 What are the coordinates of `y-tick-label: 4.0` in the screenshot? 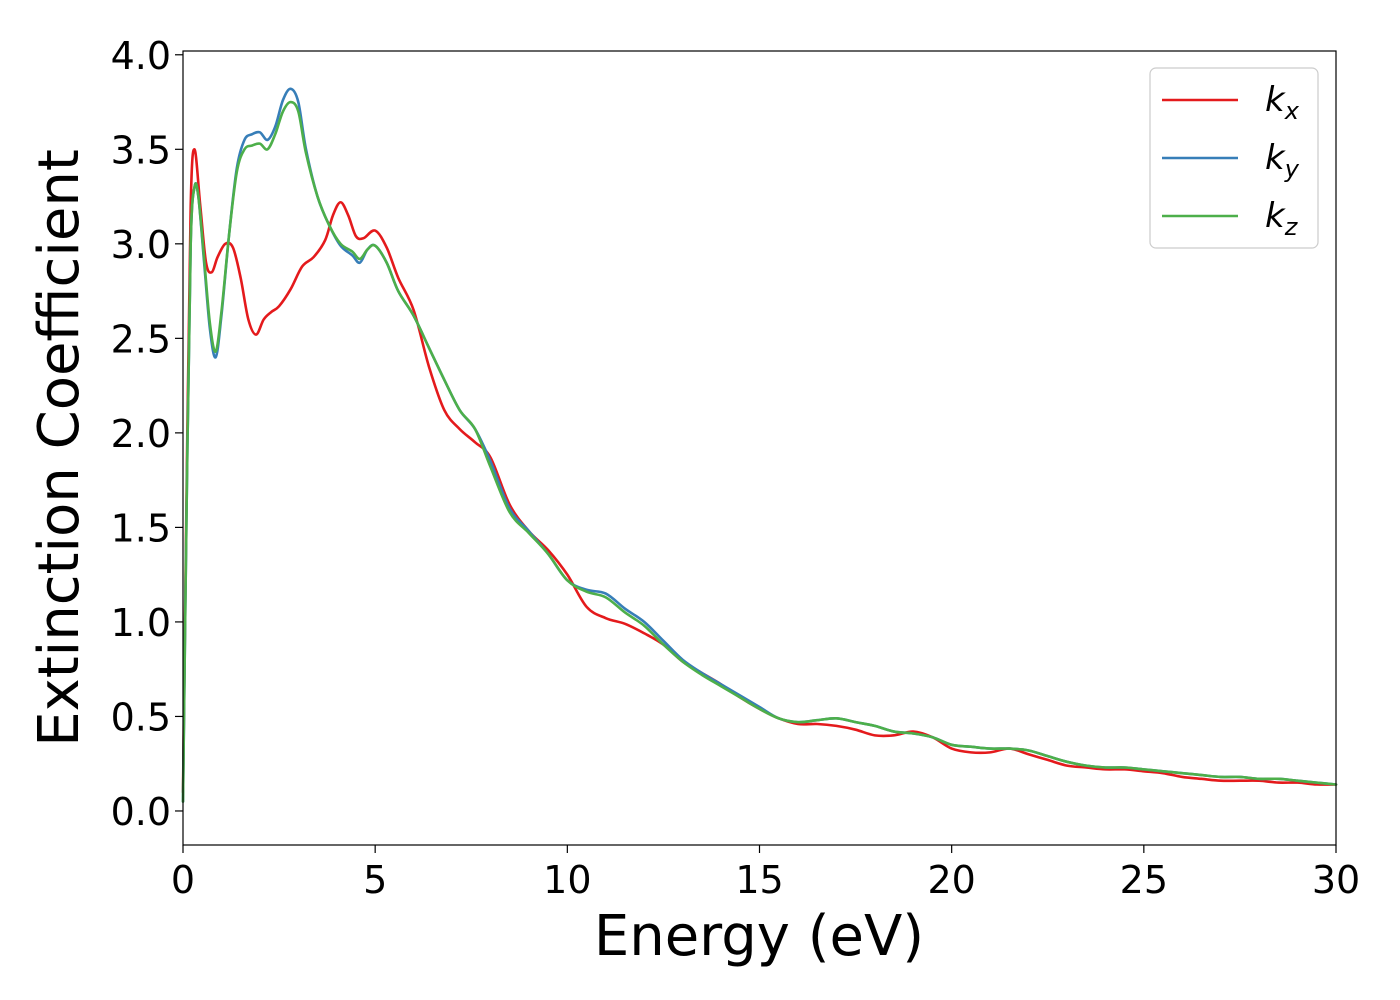 It's located at (141, 56).